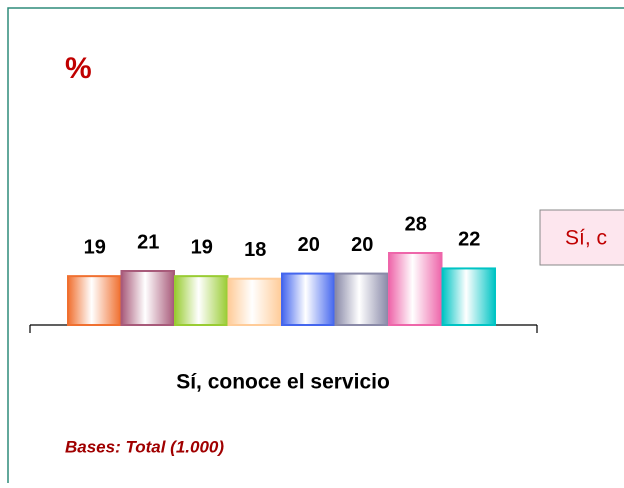 This screenshot has height=488, width=624. Describe the element at coordinates (144, 446) in the screenshot. I see `footnote: Bases: Total (1.000)` at that location.